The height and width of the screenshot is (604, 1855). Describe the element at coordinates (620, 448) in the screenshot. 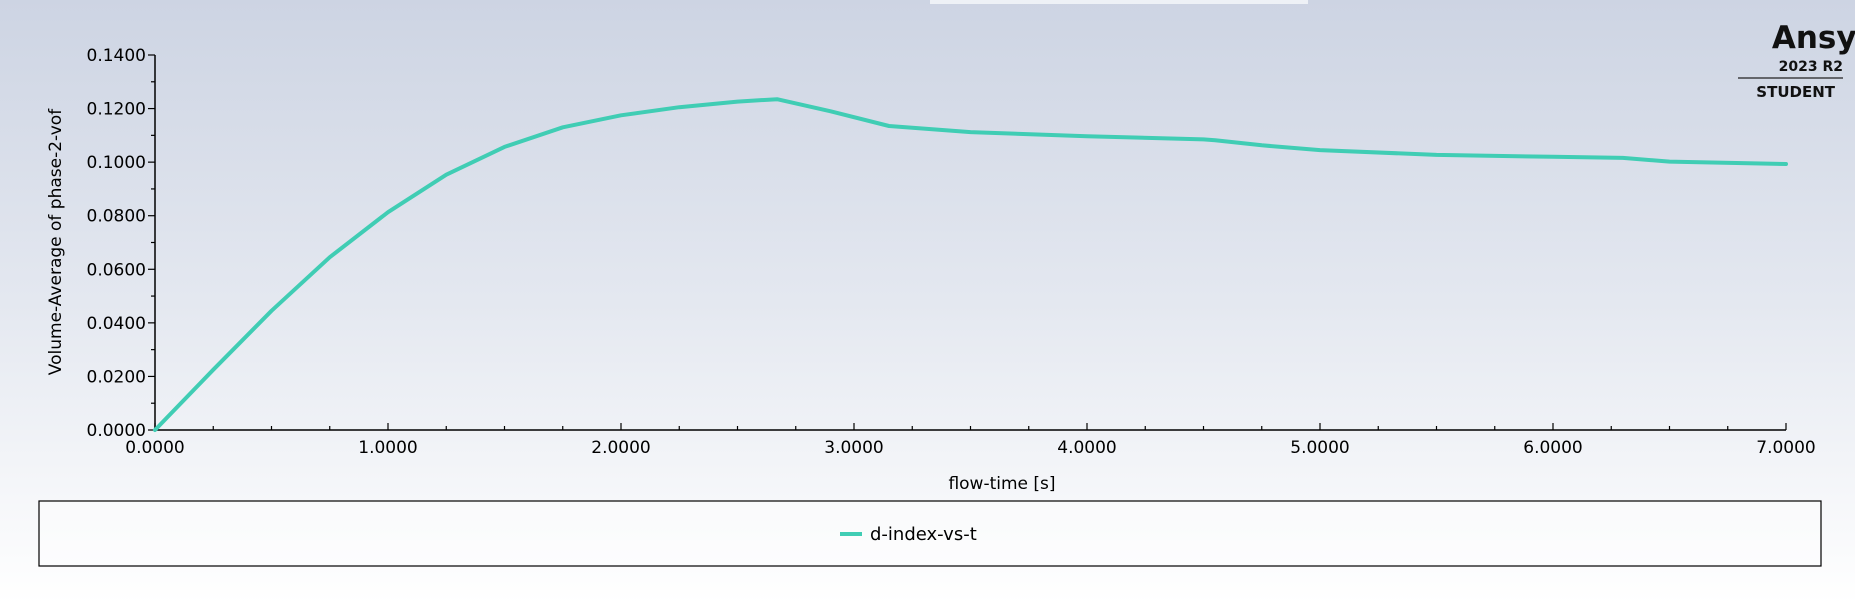

I see `x-tick-label: 2.0000` at that location.